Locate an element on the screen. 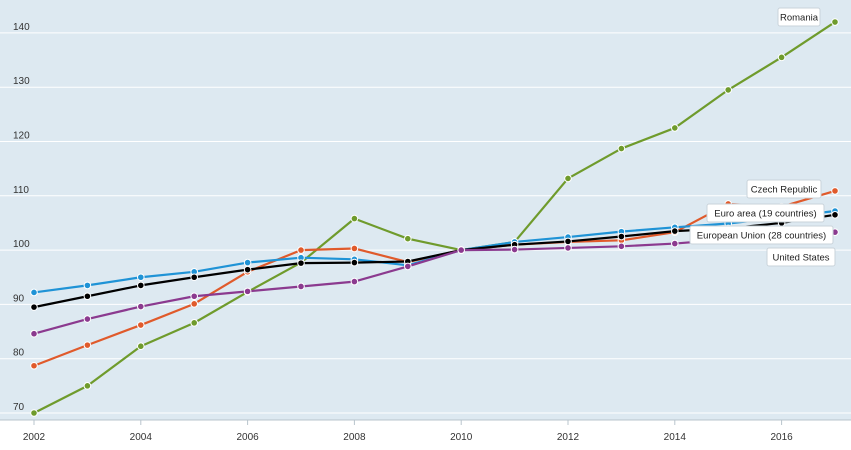 Image resolution: width=851 pixels, height=450 pixels. x-tick-label: 2008 is located at coordinates (354, 437).